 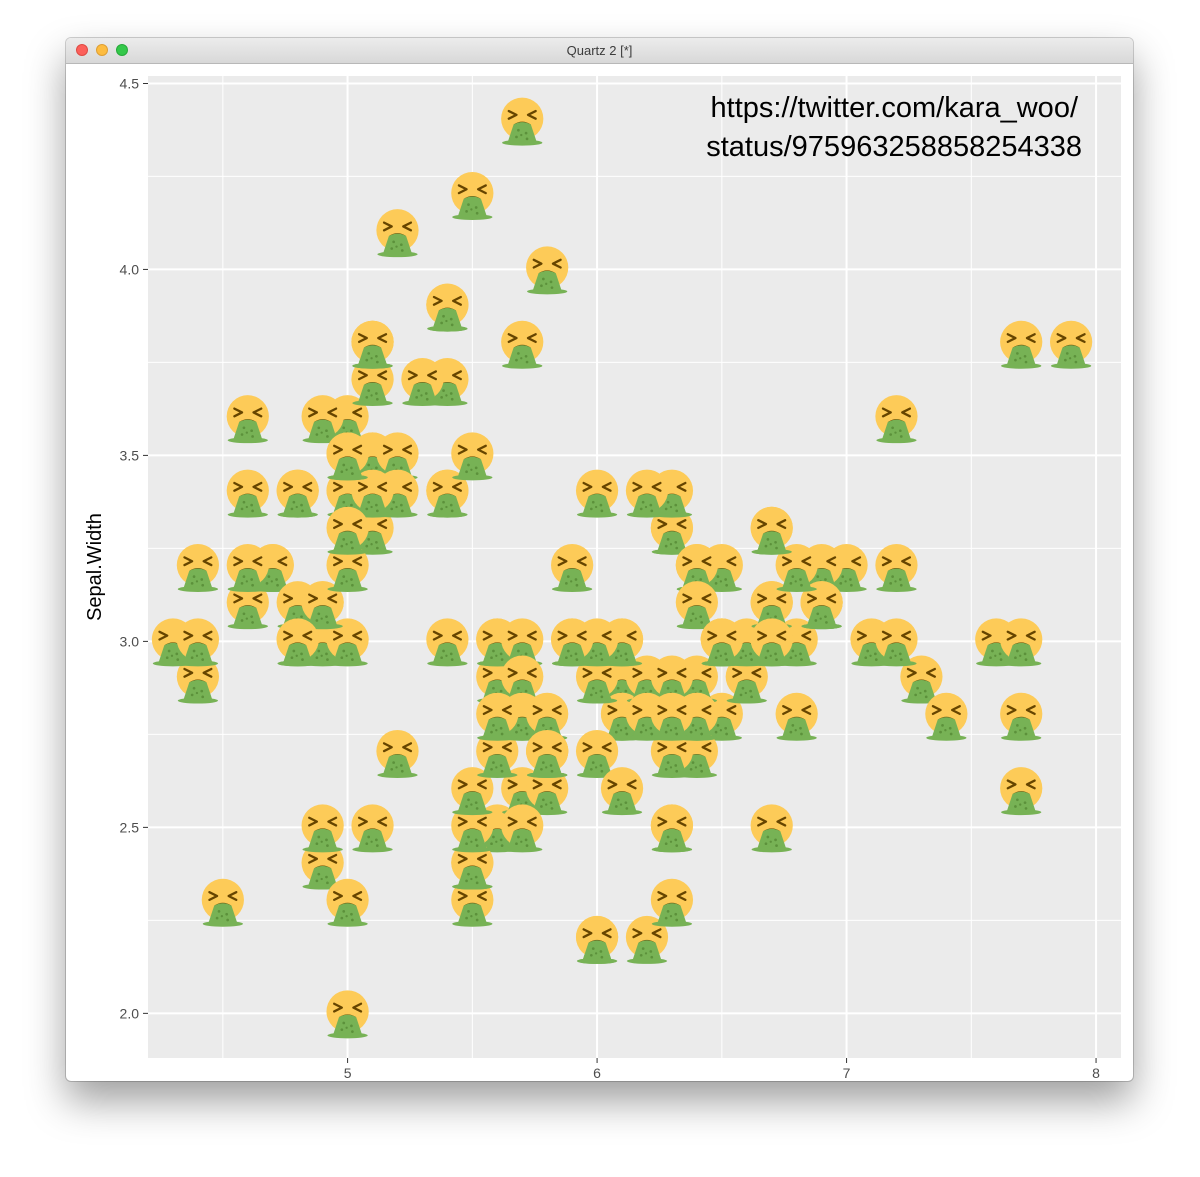 What do you see at coordinates (82, 50) in the screenshot?
I see `close-button` at bounding box center [82, 50].